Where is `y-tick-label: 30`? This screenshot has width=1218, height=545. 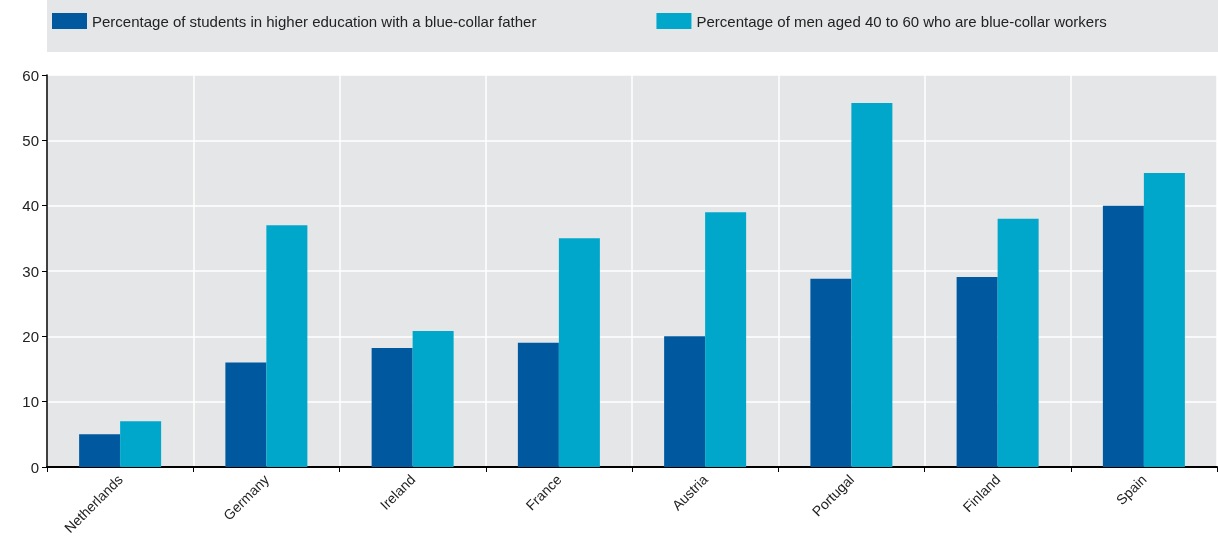
y-tick-label: 30 is located at coordinates (30, 271).